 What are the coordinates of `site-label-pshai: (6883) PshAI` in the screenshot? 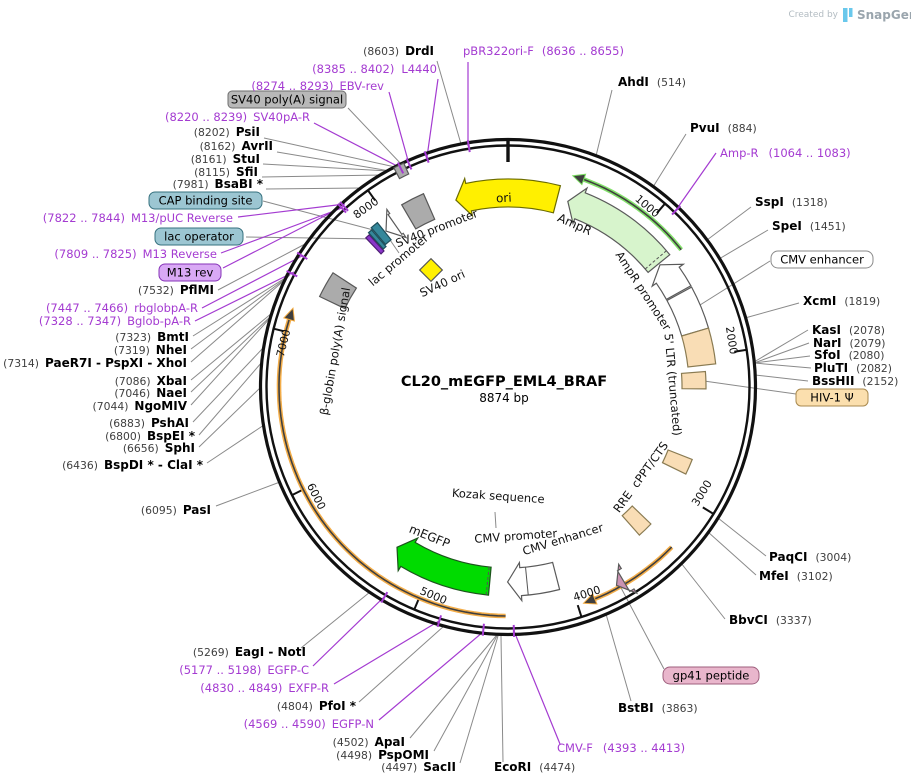 It's located at (149, 423).